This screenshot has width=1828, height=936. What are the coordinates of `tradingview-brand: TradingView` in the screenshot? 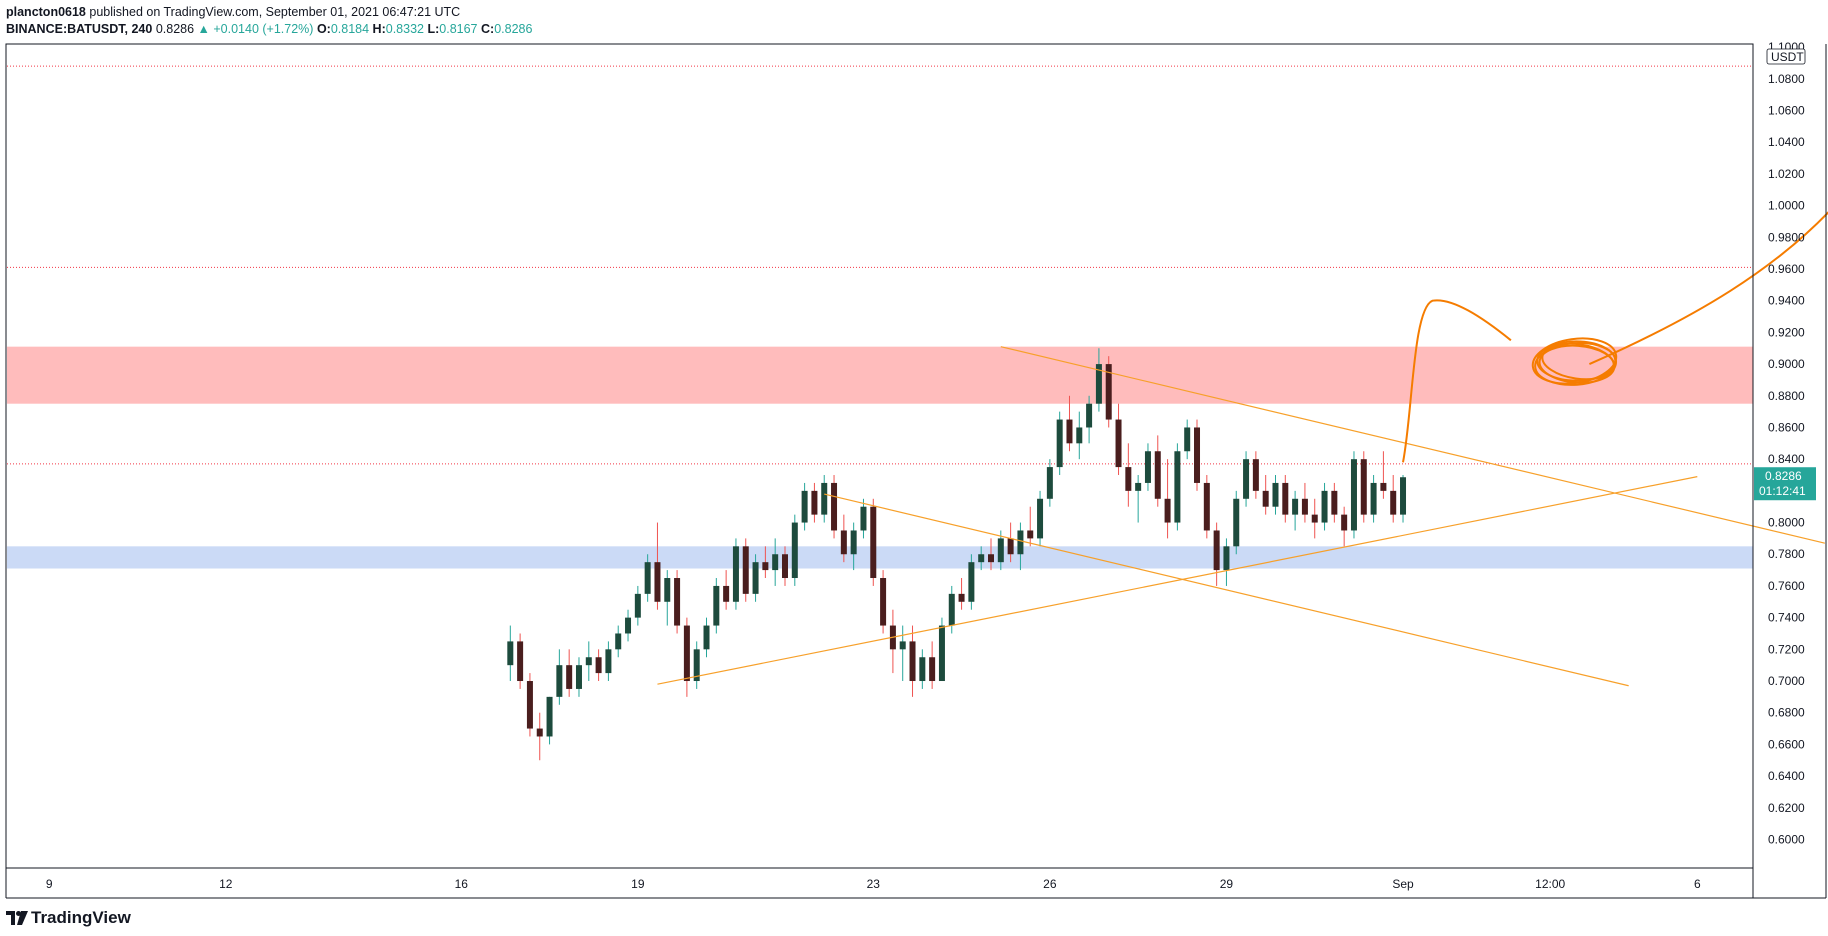 It's located at (68, 918).